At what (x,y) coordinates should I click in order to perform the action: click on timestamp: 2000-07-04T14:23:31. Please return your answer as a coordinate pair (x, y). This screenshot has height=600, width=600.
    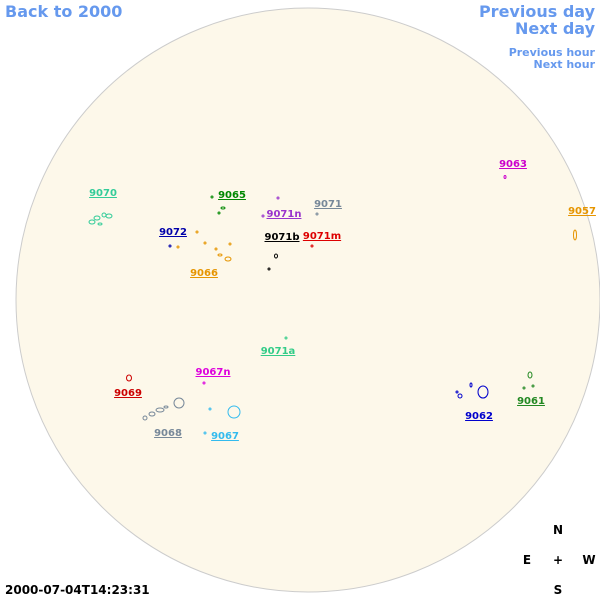
    Looking at the image, I should click on (77, 590).